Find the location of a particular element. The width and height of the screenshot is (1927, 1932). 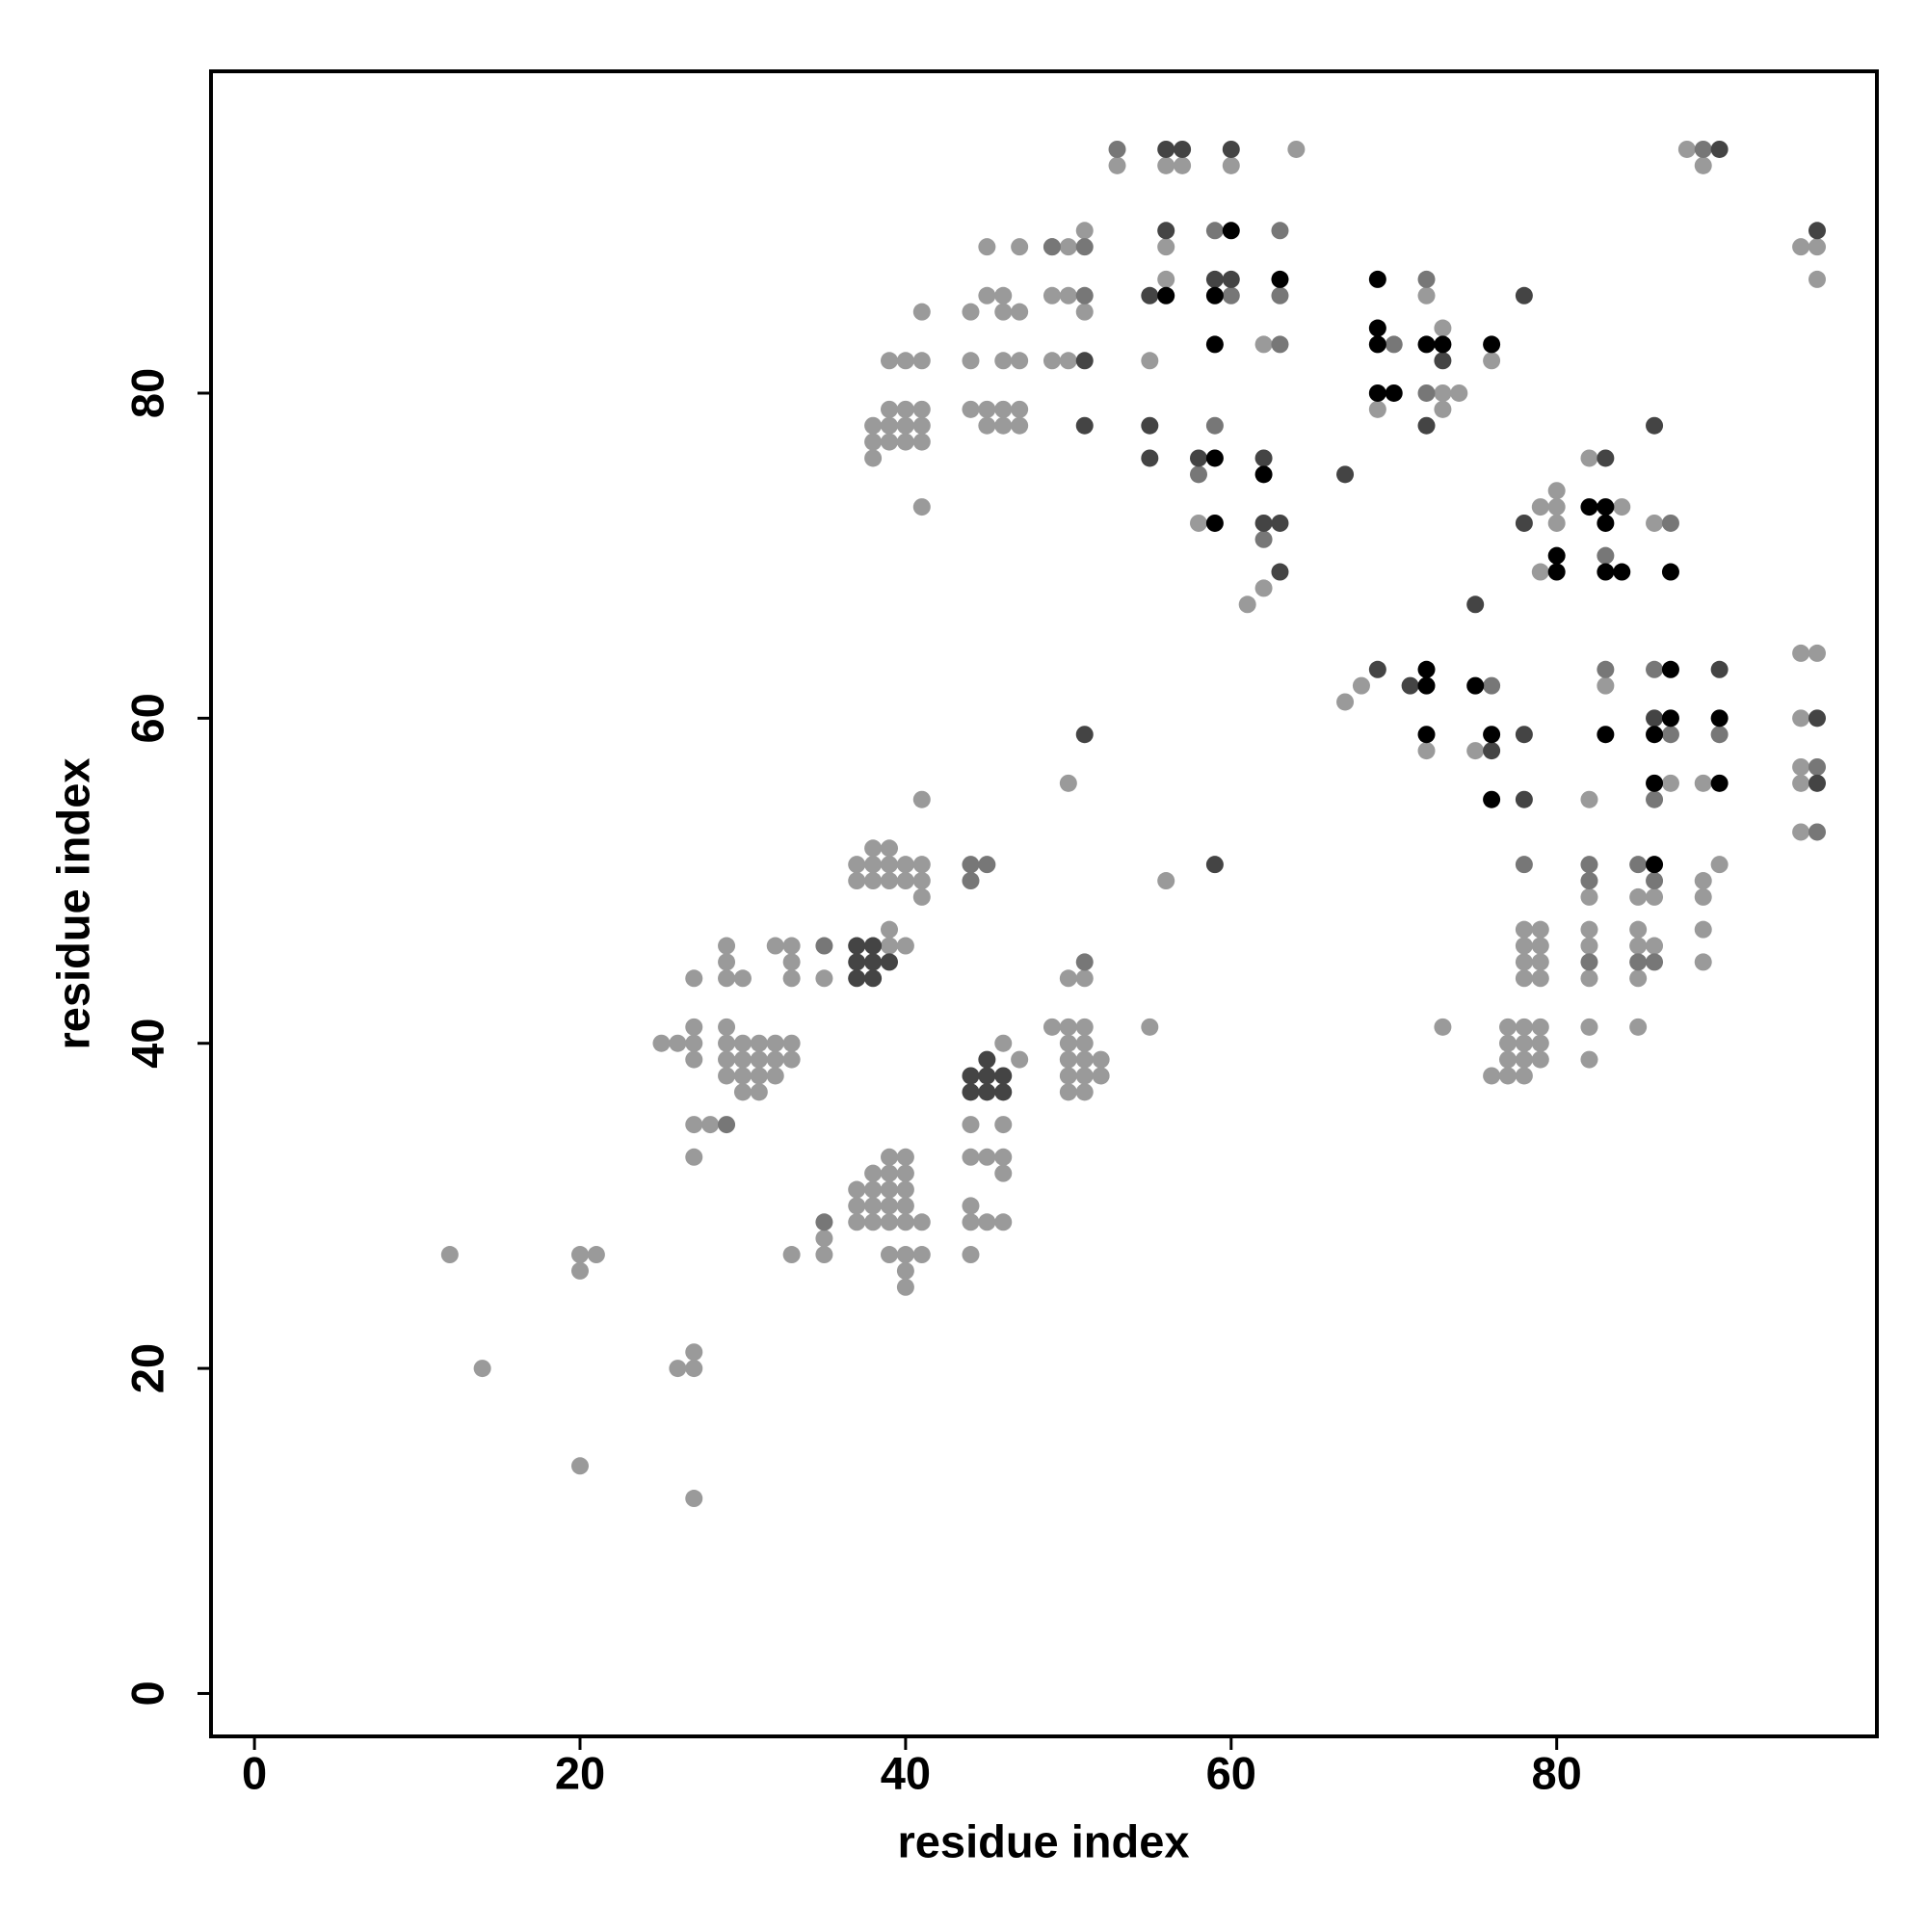

x-tick-label: 20 is located at coordinates (580, 1772).